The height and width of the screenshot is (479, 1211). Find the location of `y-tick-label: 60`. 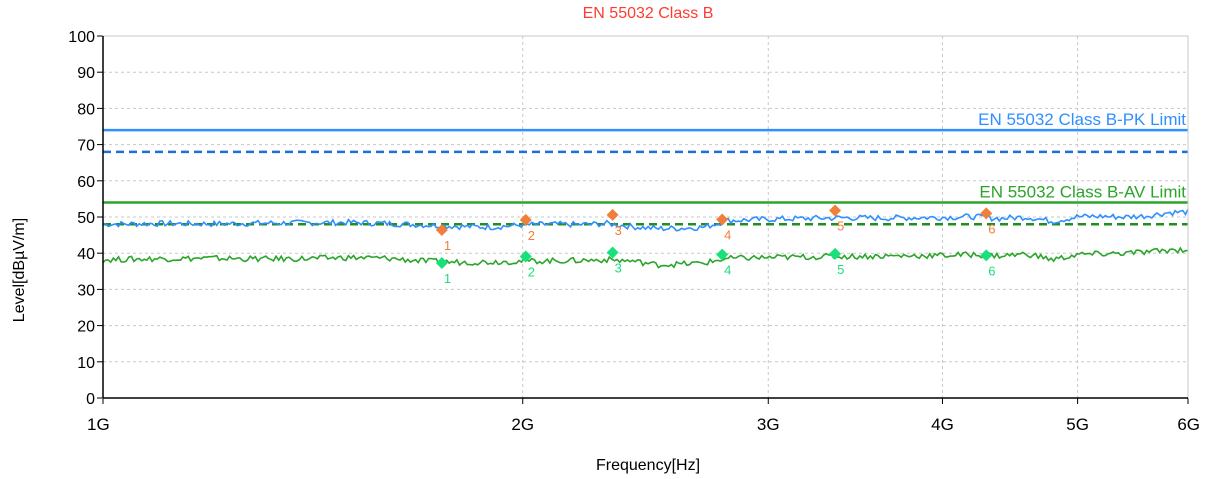

y-tick-label: 60 is located at coordinates (86, 182).